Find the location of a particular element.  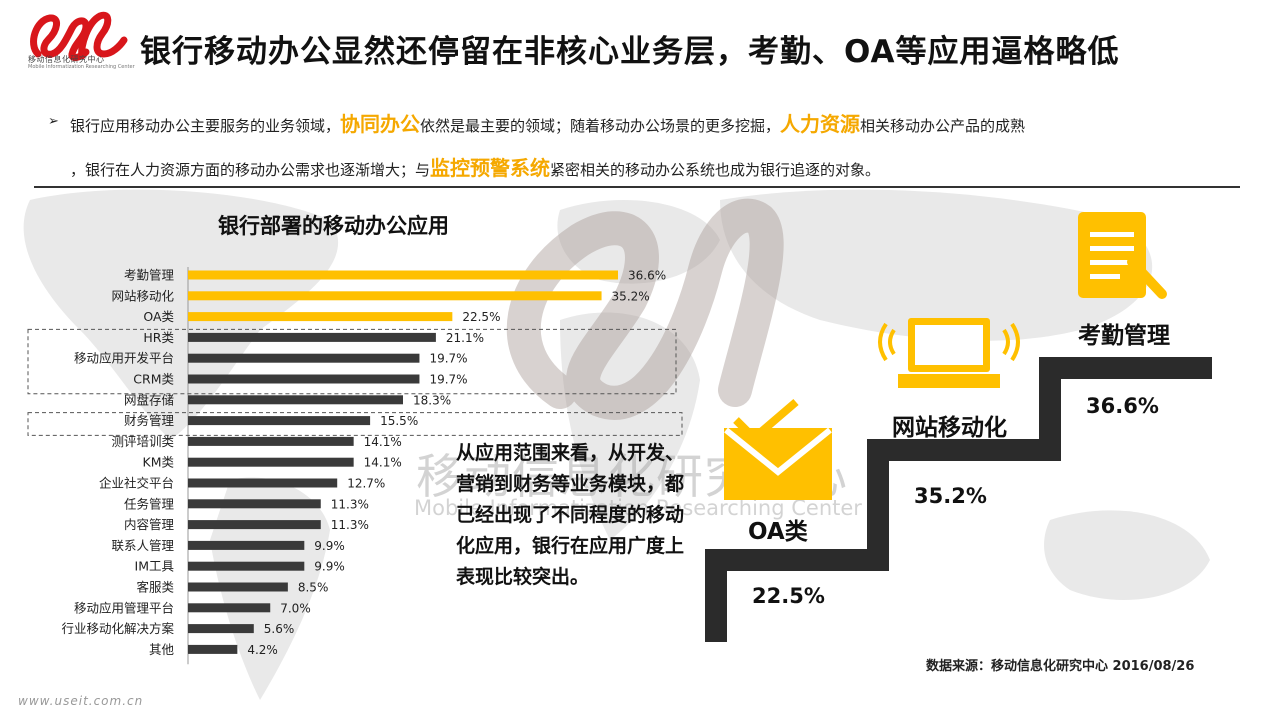

value-label: 21.1% is located at coordinates (465, 338).